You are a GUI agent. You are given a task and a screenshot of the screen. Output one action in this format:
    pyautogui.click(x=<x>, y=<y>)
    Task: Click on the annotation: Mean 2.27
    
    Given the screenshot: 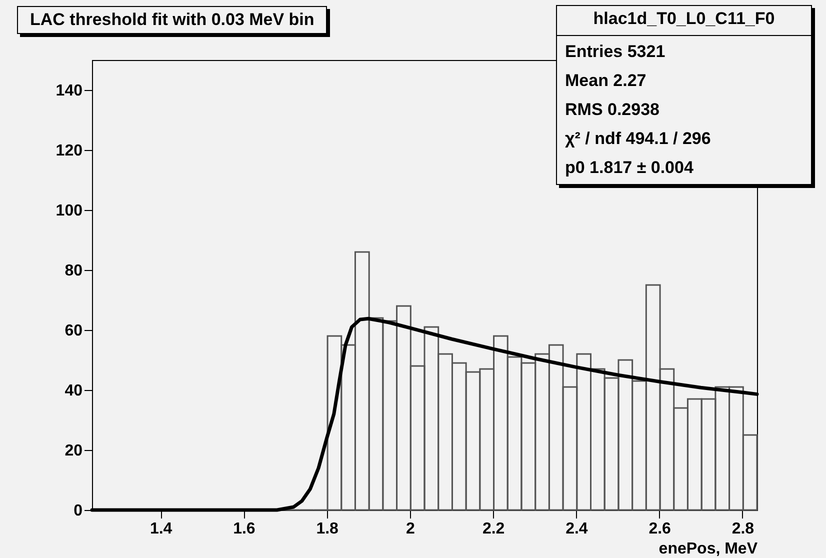 What is the action you would take?
    pyautogui.click(x=606, y=81)
    